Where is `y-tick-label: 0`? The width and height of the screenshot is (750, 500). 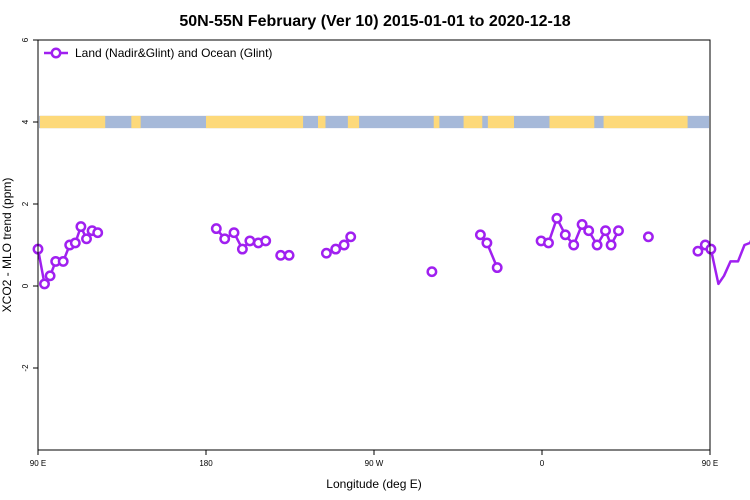
y-tick-label: 0 is located at coordinates (25, 285).